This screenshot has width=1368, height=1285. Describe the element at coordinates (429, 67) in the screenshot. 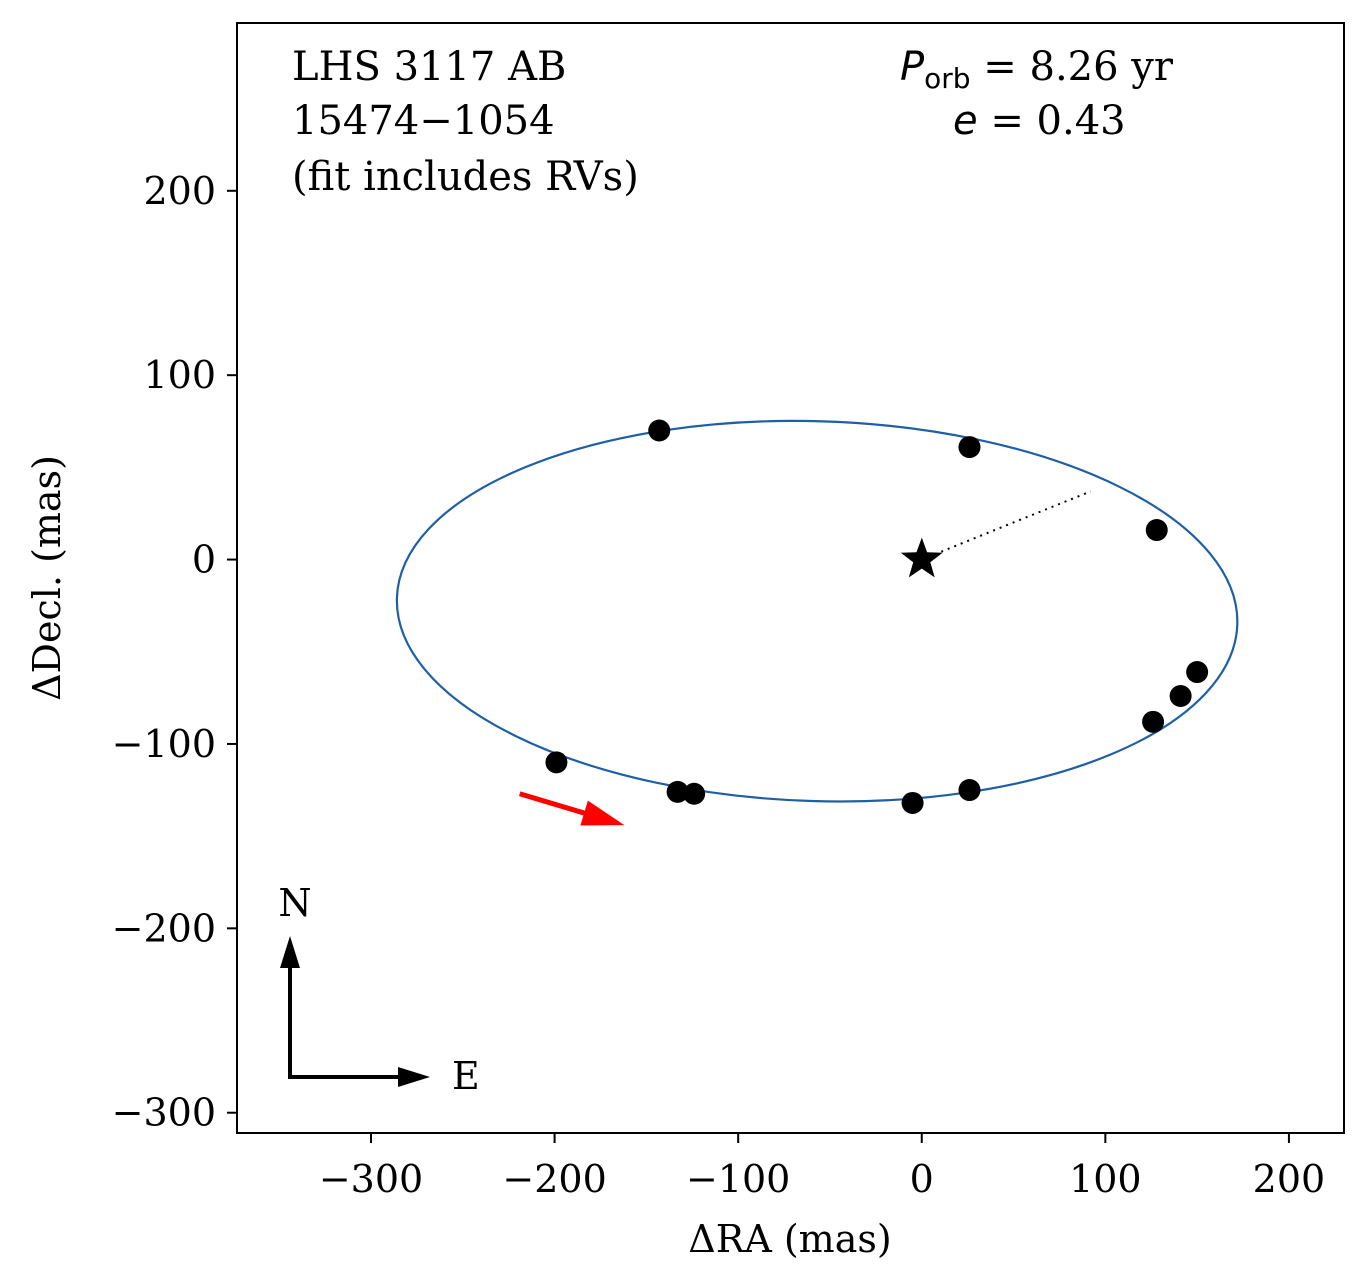

I see `system-name-label: LHS 3117 AB` at that location.